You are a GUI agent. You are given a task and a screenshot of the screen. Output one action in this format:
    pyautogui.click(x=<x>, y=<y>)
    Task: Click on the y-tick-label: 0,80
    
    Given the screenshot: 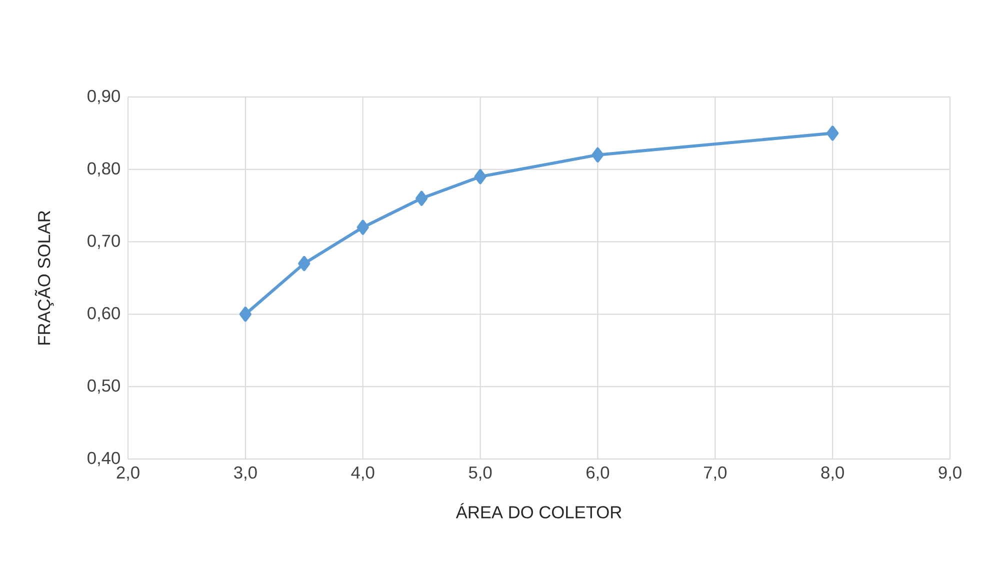 What is the action you would take?
    pyautogui.click(x=104, y=169)
    